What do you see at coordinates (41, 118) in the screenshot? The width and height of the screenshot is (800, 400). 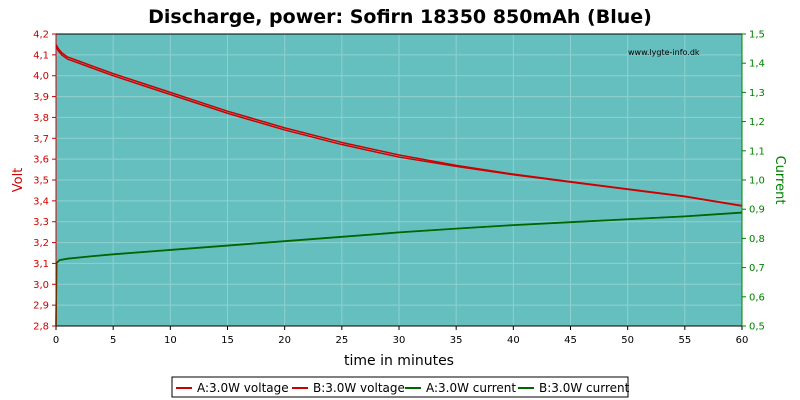 I see `y-left-tick-label: 3,8` at bounding box center [41, 118].